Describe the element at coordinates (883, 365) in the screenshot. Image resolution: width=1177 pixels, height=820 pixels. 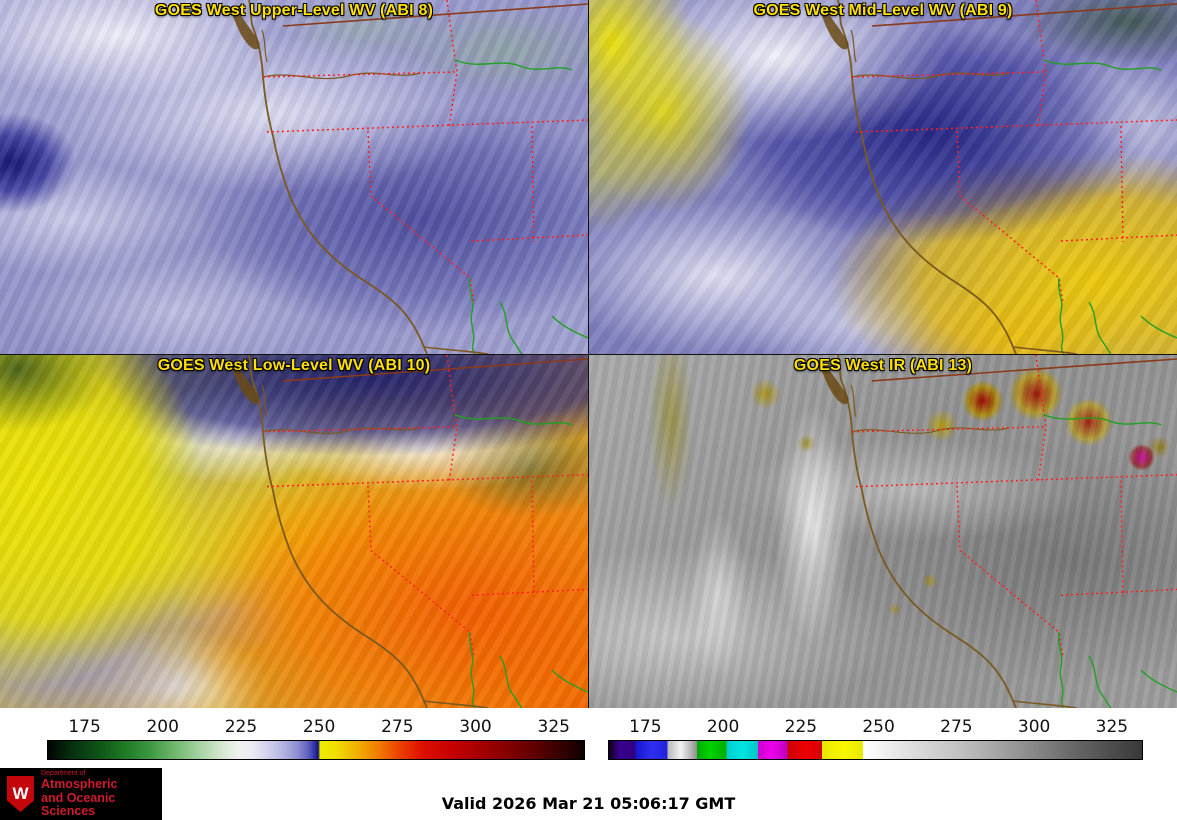
I see `panel-title: GOES West IR (ABI 13)` at that location.